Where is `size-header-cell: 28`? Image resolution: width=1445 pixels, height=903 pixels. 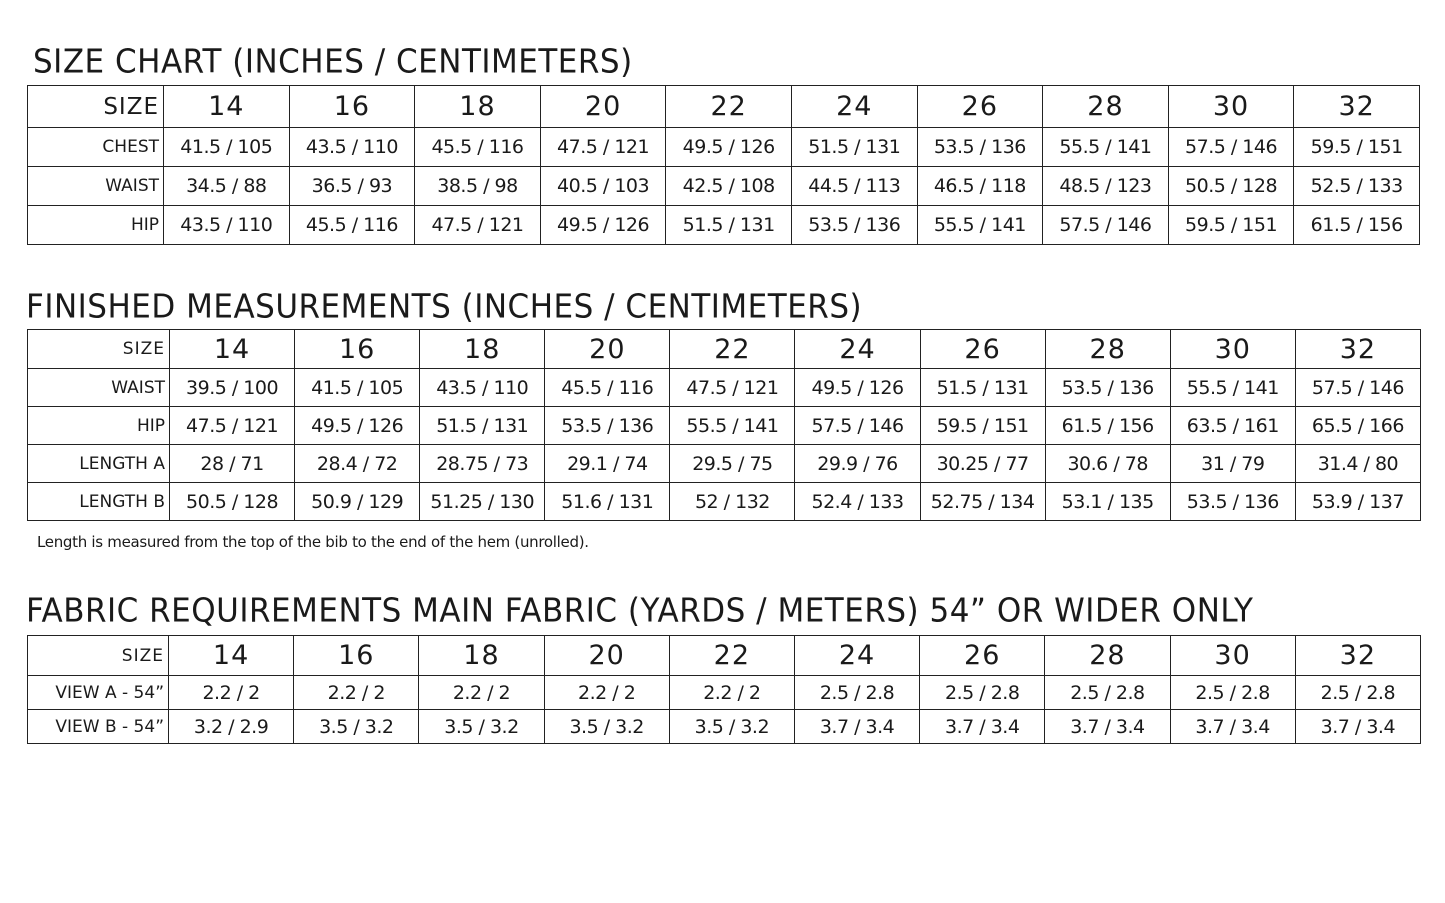
size-header-cell: 28 is located at coordinates (1105, 106).